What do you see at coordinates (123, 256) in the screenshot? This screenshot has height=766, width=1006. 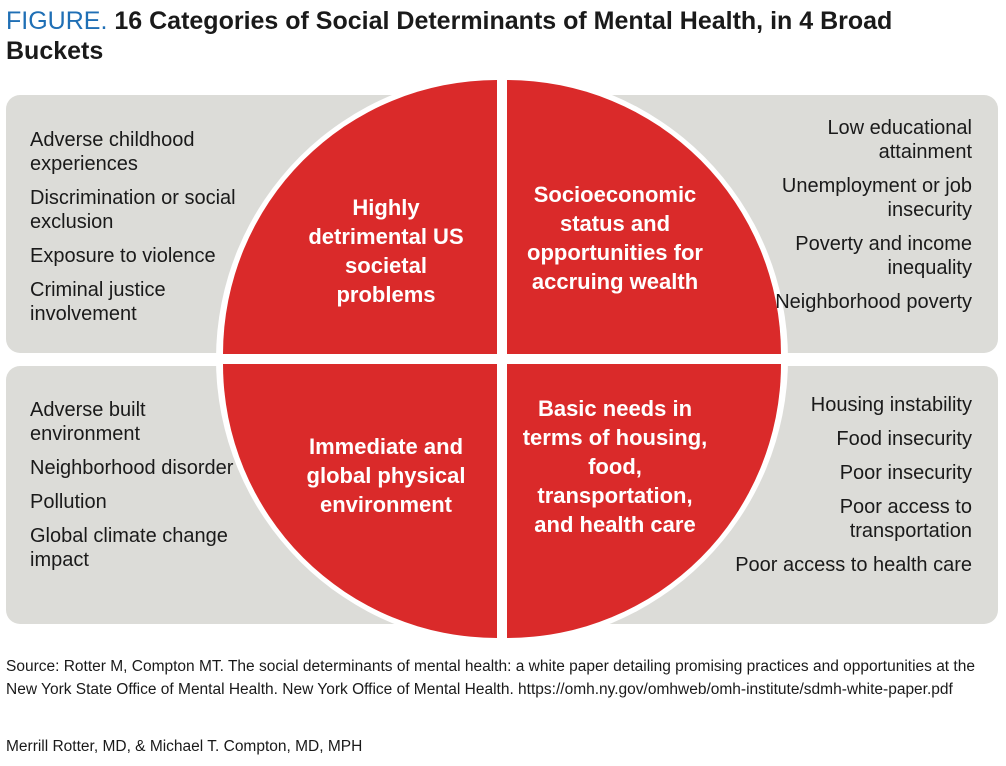 I see `list-item: Exposure to violence` at bounding box center [123, 256].